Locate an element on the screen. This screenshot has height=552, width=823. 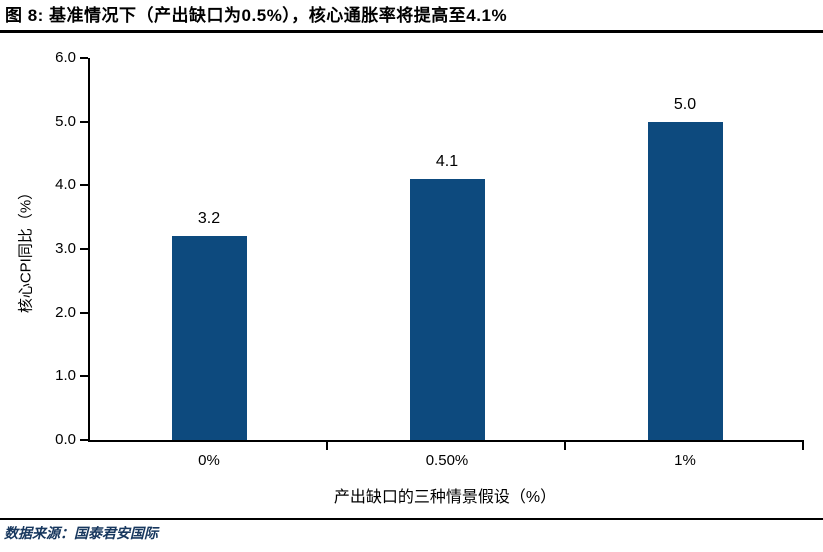
footer-divider is located at coordinates (411, 519).